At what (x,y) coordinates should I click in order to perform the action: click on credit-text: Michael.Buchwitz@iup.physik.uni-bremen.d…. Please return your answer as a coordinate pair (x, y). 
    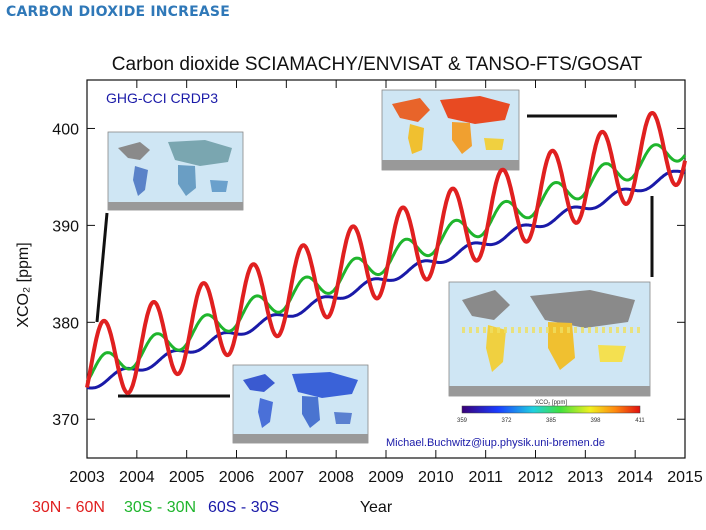
    Looking at the image, I should click on (495, 443).